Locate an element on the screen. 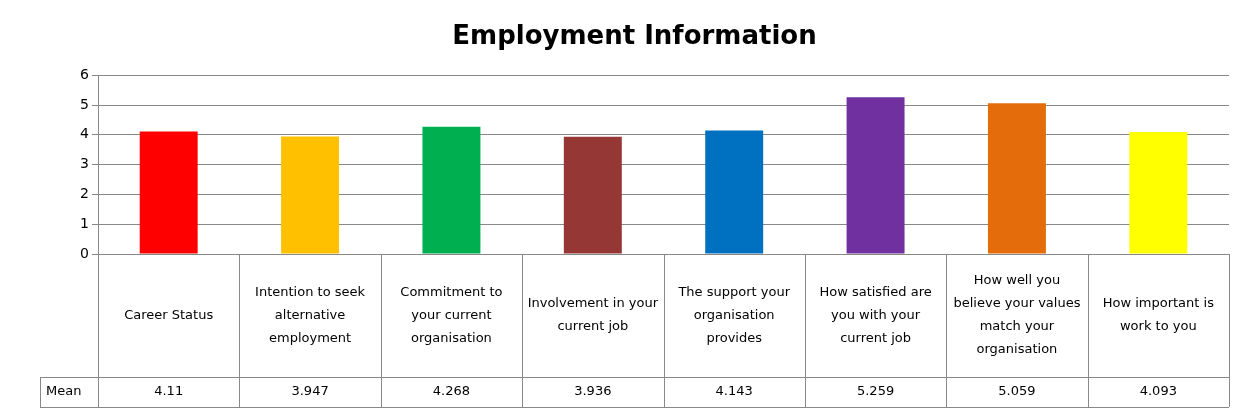 The height and width of the screenshot is (417, 1247). x-tick-label: The support your organisation provides is located at coordinates (734, 314).